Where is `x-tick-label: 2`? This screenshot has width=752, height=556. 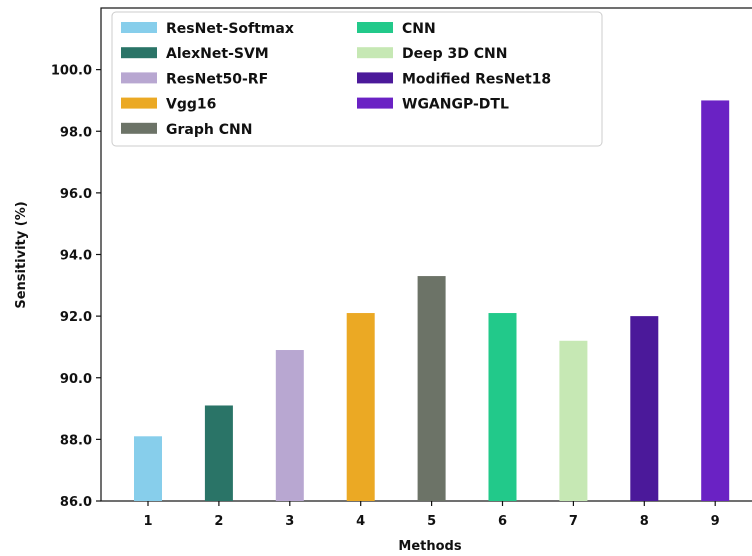
x-tick-label: 2 is located at coordinates (218, 521).